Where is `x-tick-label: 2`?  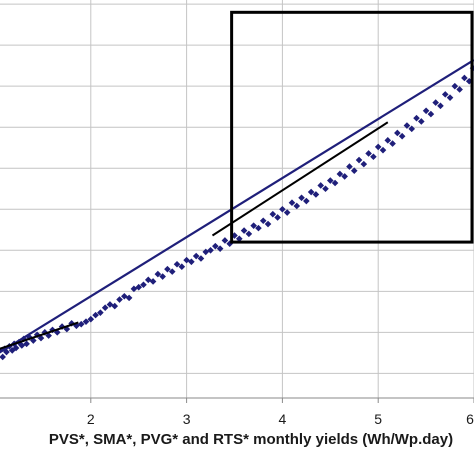 x-tick-label: 2 is located at coordinates (91, 419).